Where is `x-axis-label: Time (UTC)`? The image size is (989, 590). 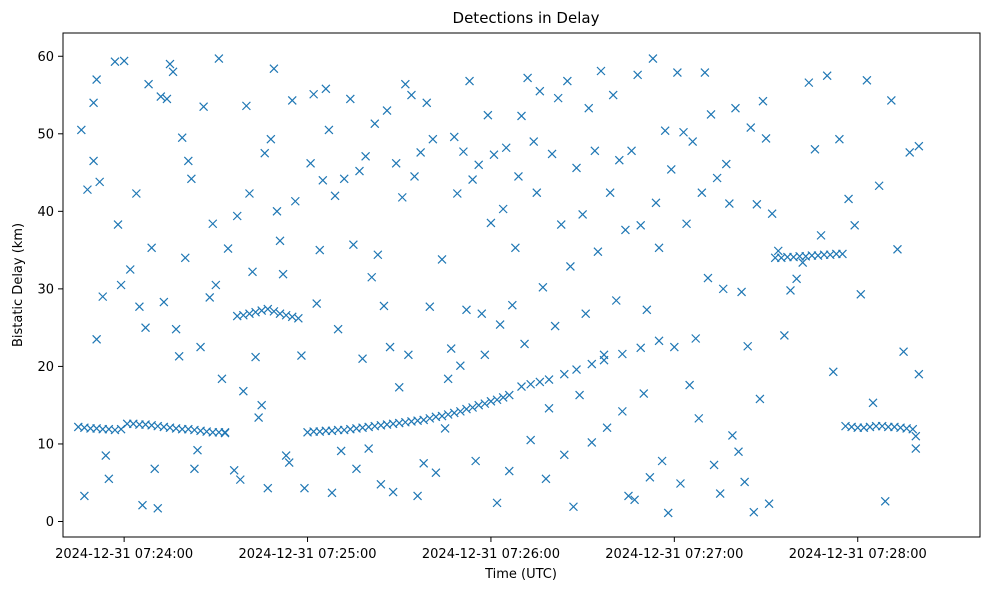 x-axis-label: Time (UTC) is located at coordinates (520, 574).